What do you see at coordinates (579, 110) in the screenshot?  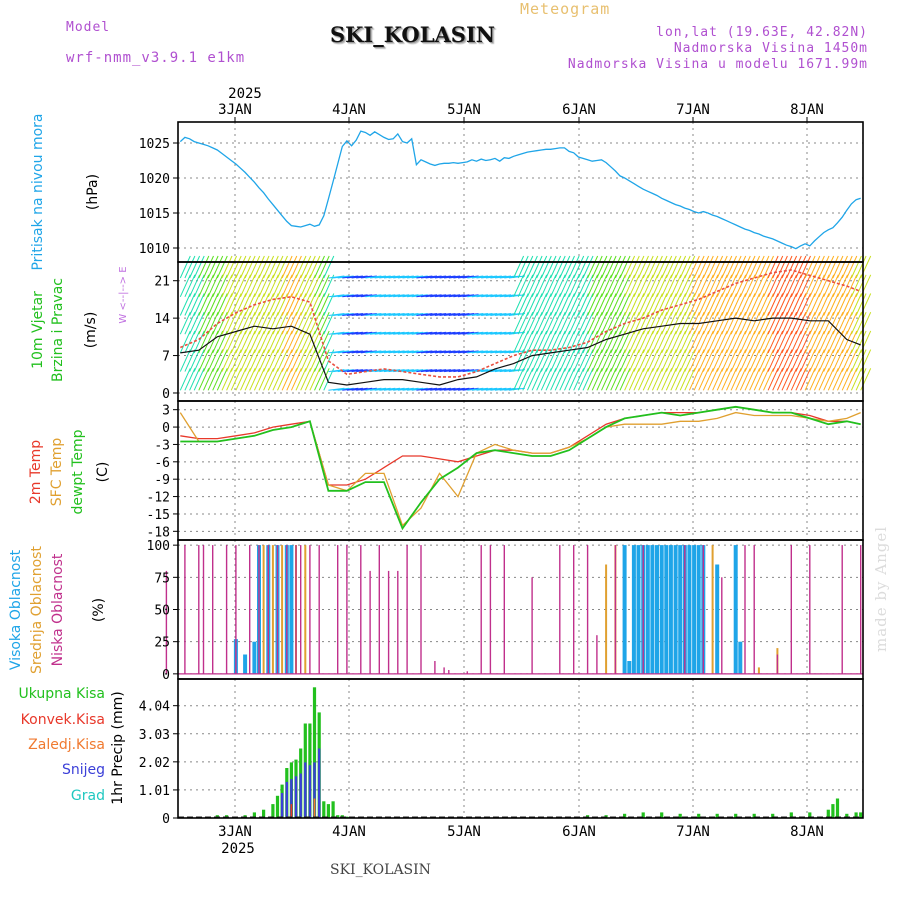 I see `top-axis-day-label: 6JAN` at bounding box center [579, 110].